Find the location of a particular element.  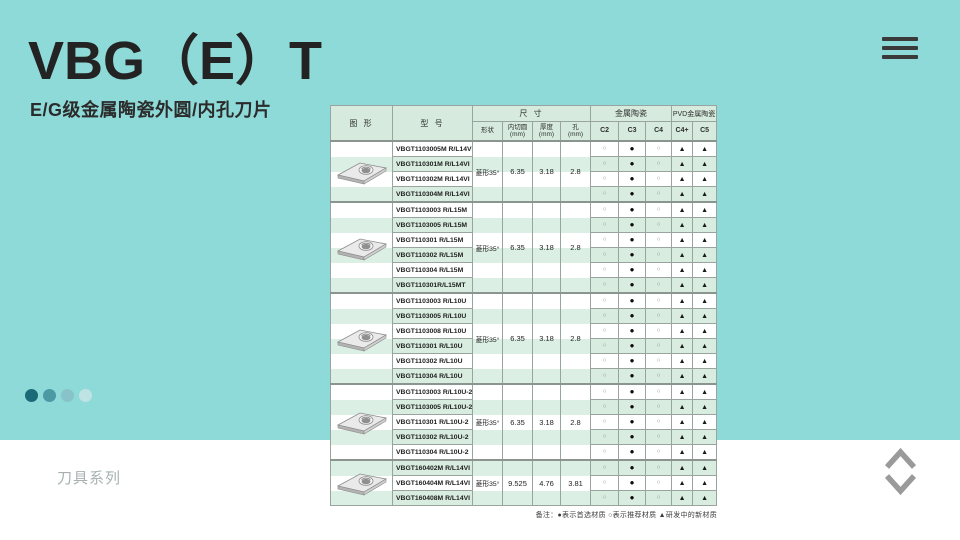

header-cermet-group: 金属陶瓷 is located at coordinates (631, 113).